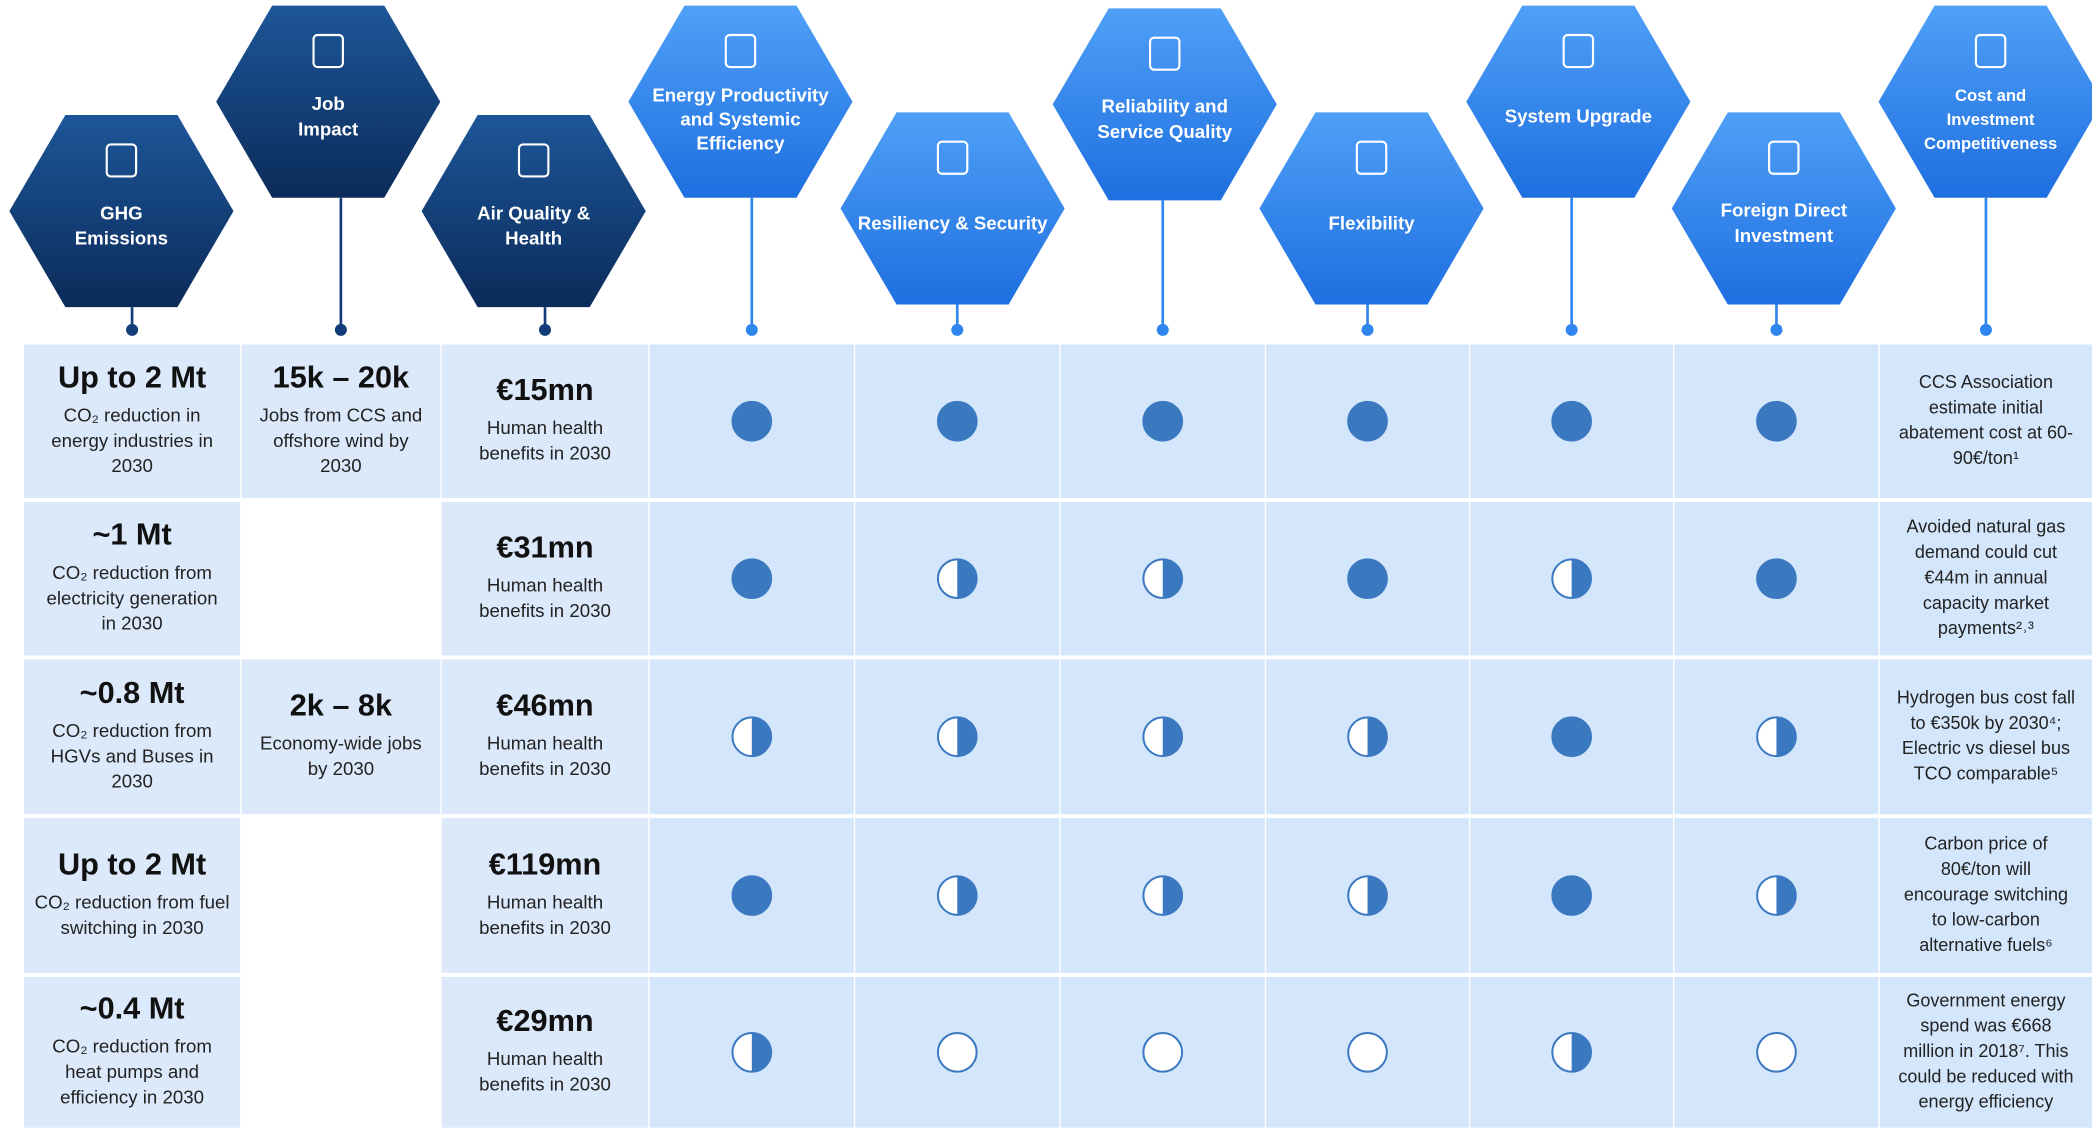 This screenshot has height=1128, width=2092. What do you see at coordinates (1986, 527) in the screenshot?
I see `text-line: Avoided natural gas` at bounding box center [1986, 527].